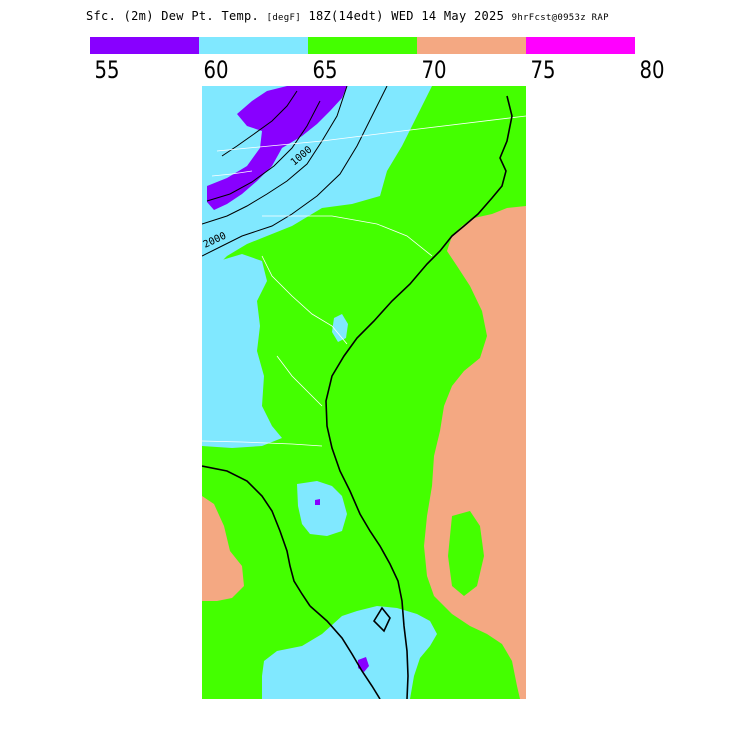  I want to click on title-units: [degF], so click(283, 18).